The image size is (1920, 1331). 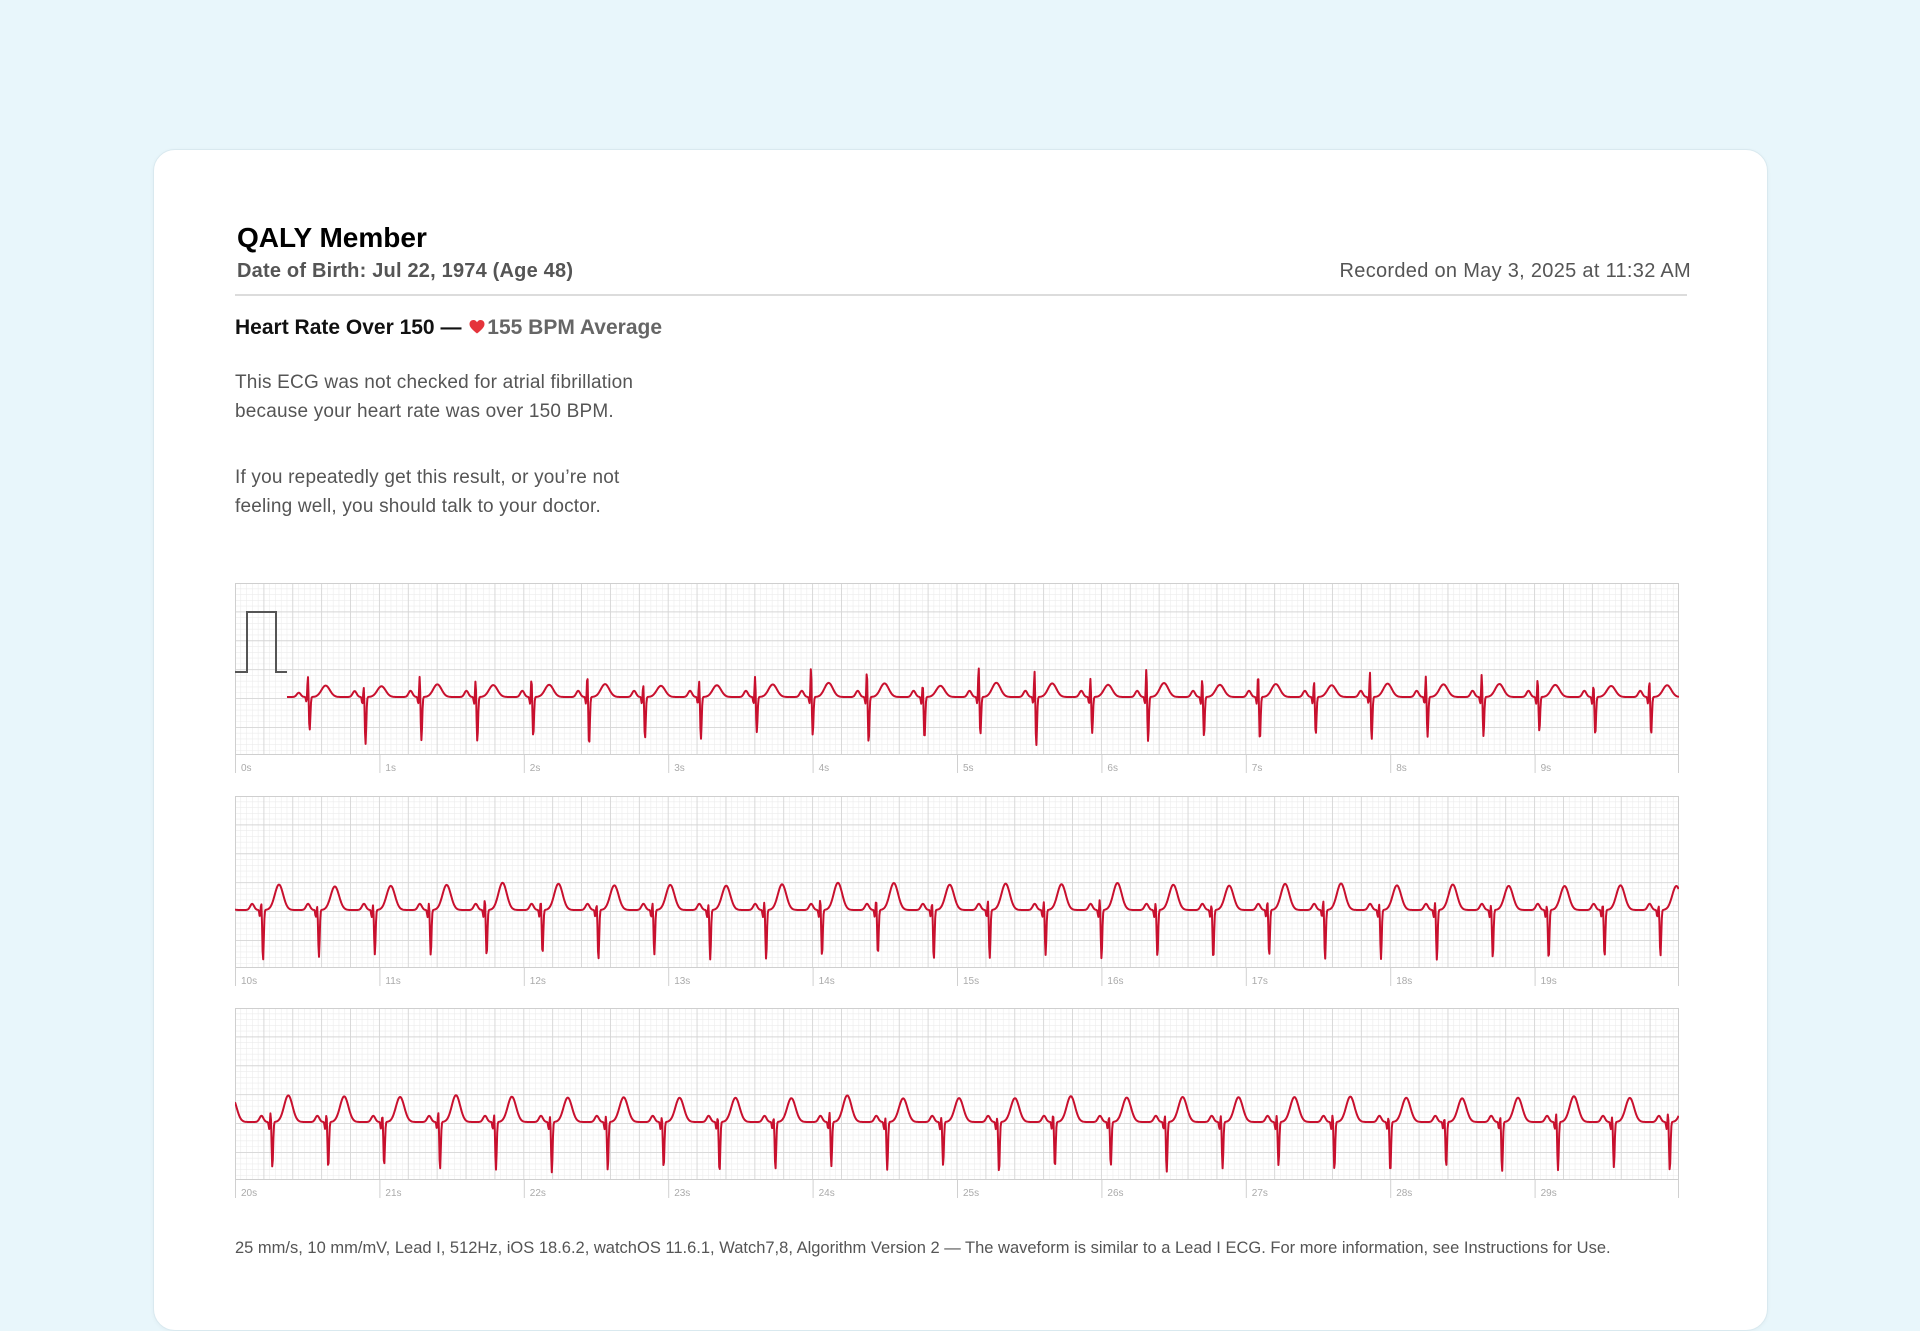 What do you see at coordinates (824, 768) in the screenshot?
I see `time-tick-label: 4s` at bounding box center [824, 768].